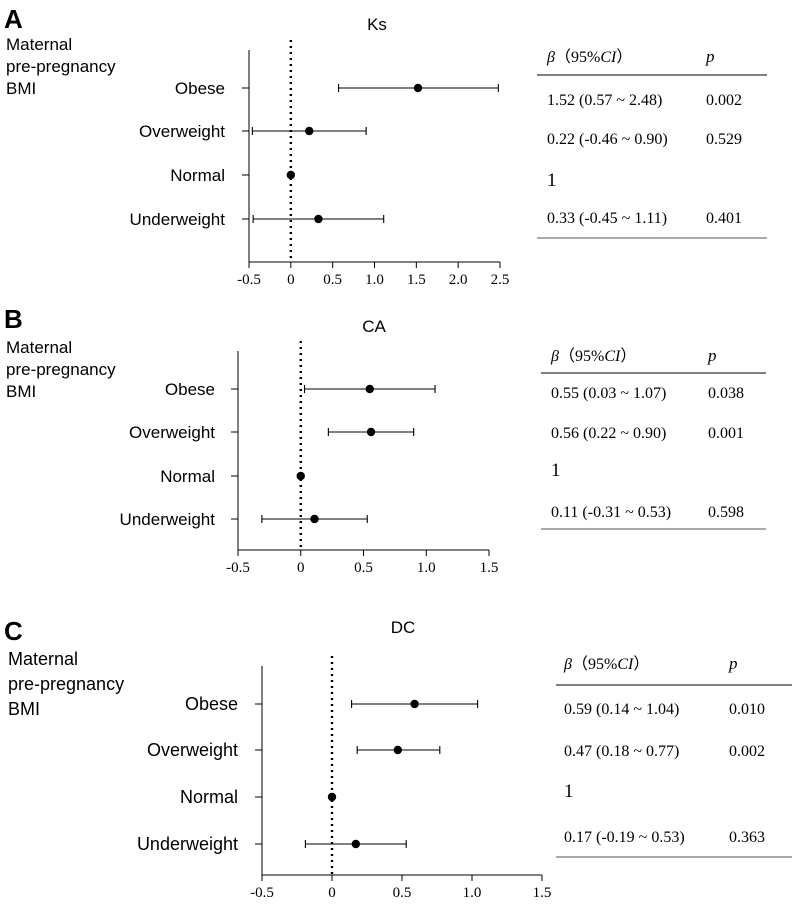 The image size is (800, 914). Describe the element at coordinates (500, 280) in the screenshot. I see `x-tick-label: 2.5` at that location.